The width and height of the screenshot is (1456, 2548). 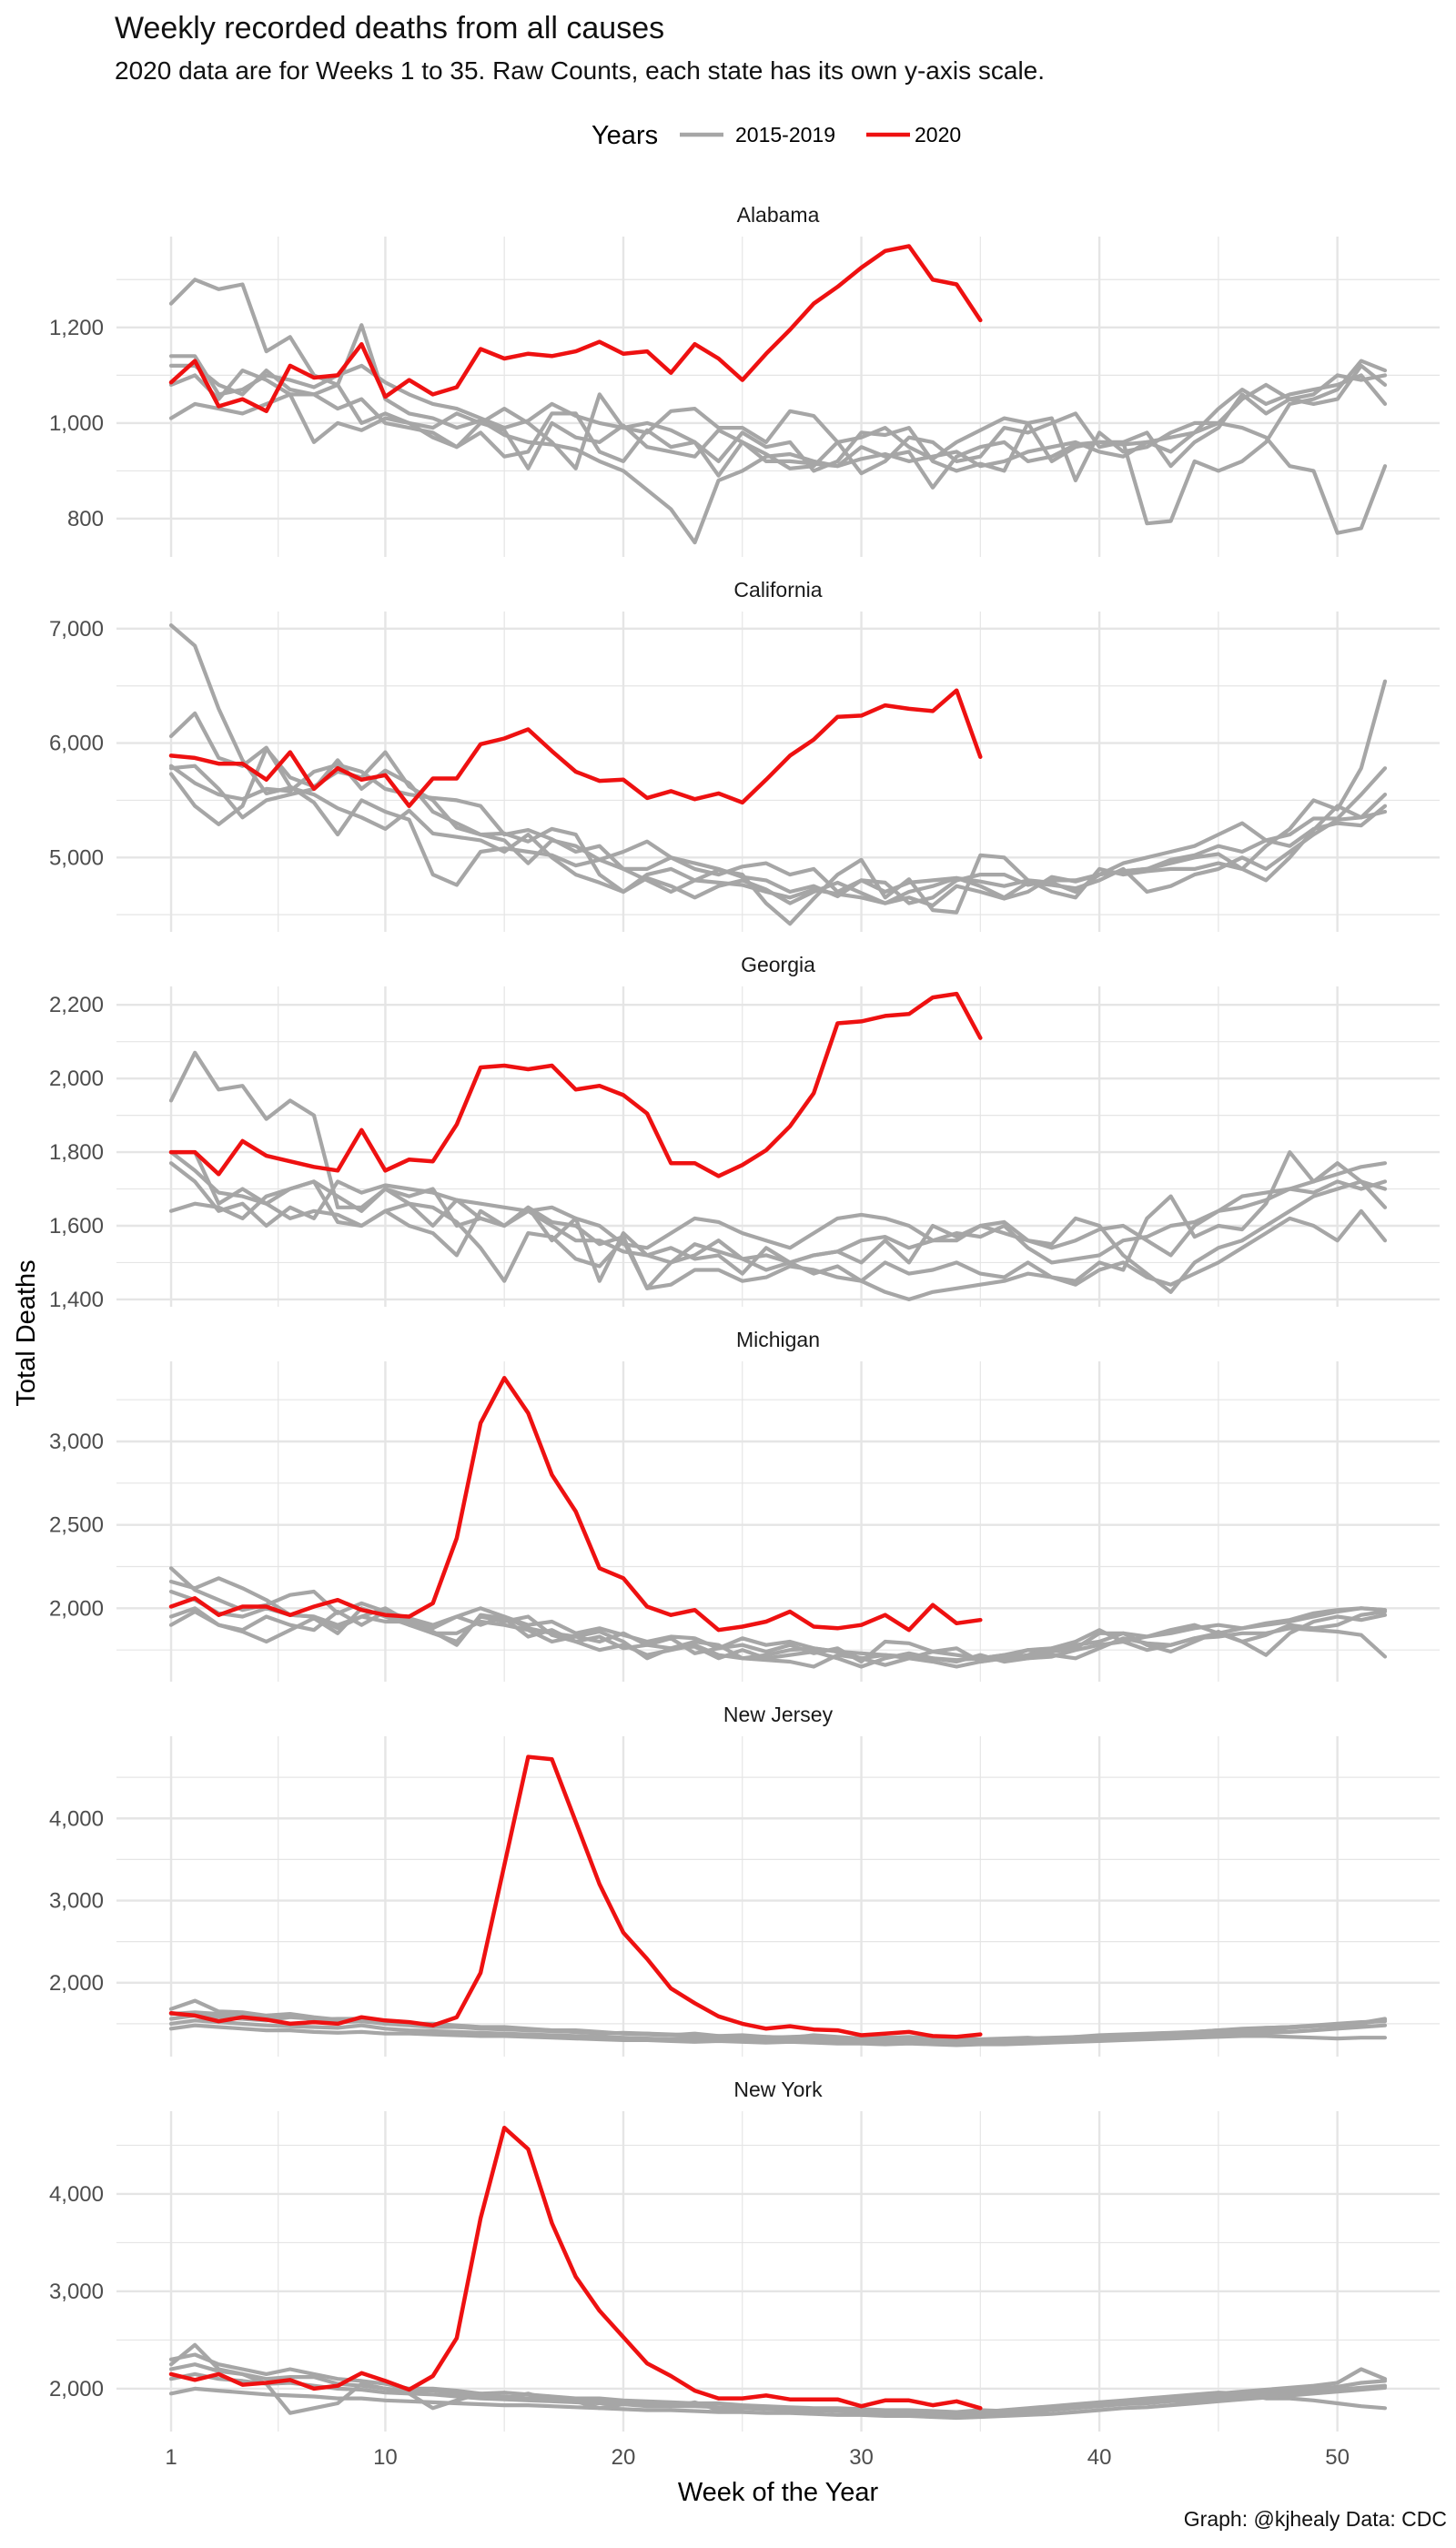 I want to click on facet-strip-label: Michigan, so click(x=778, y=1340).